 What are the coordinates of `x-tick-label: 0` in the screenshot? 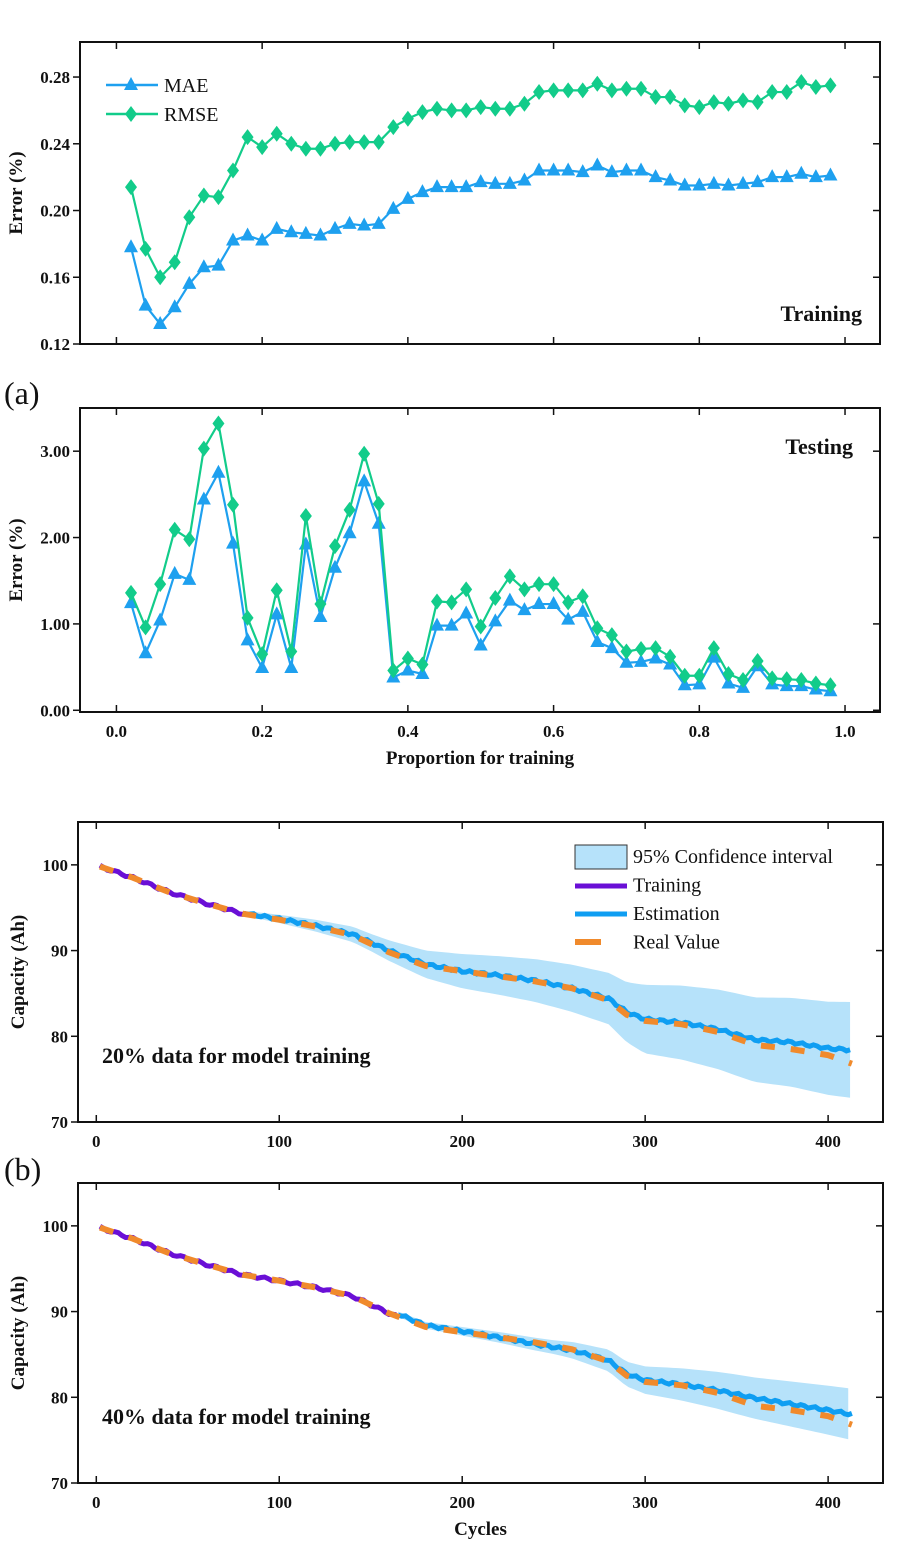 It's located at (96, 1502).